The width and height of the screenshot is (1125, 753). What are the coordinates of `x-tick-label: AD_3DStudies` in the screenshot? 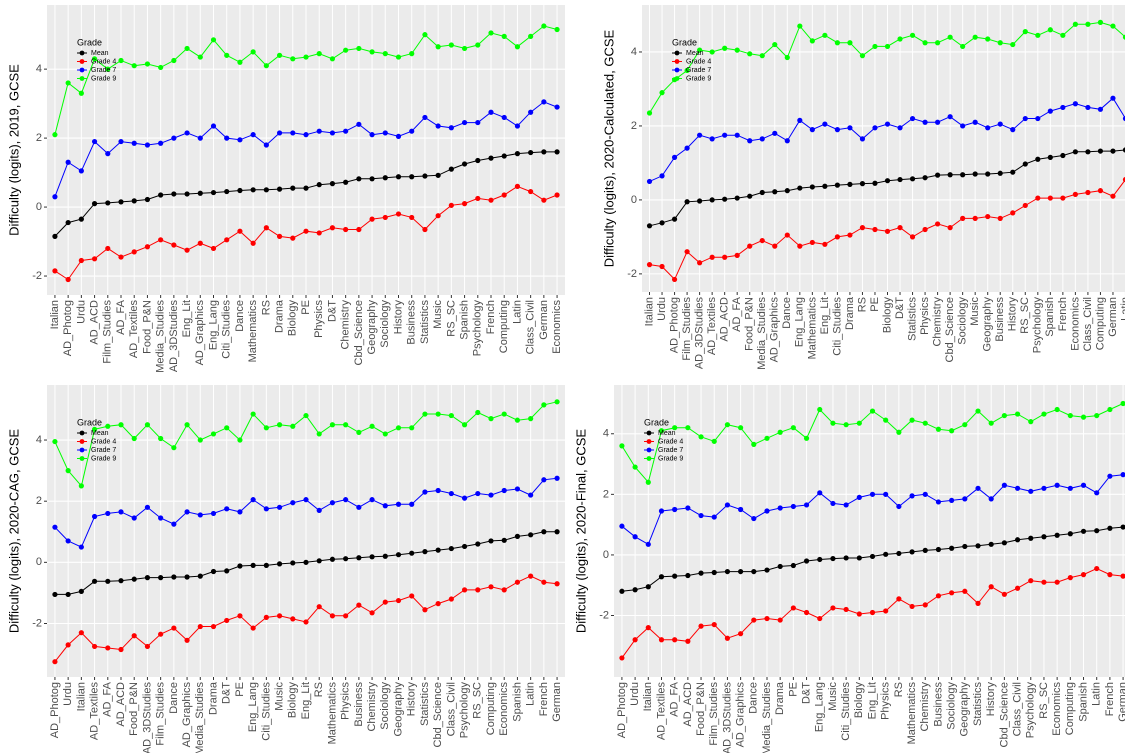 It's located at (727, 717).